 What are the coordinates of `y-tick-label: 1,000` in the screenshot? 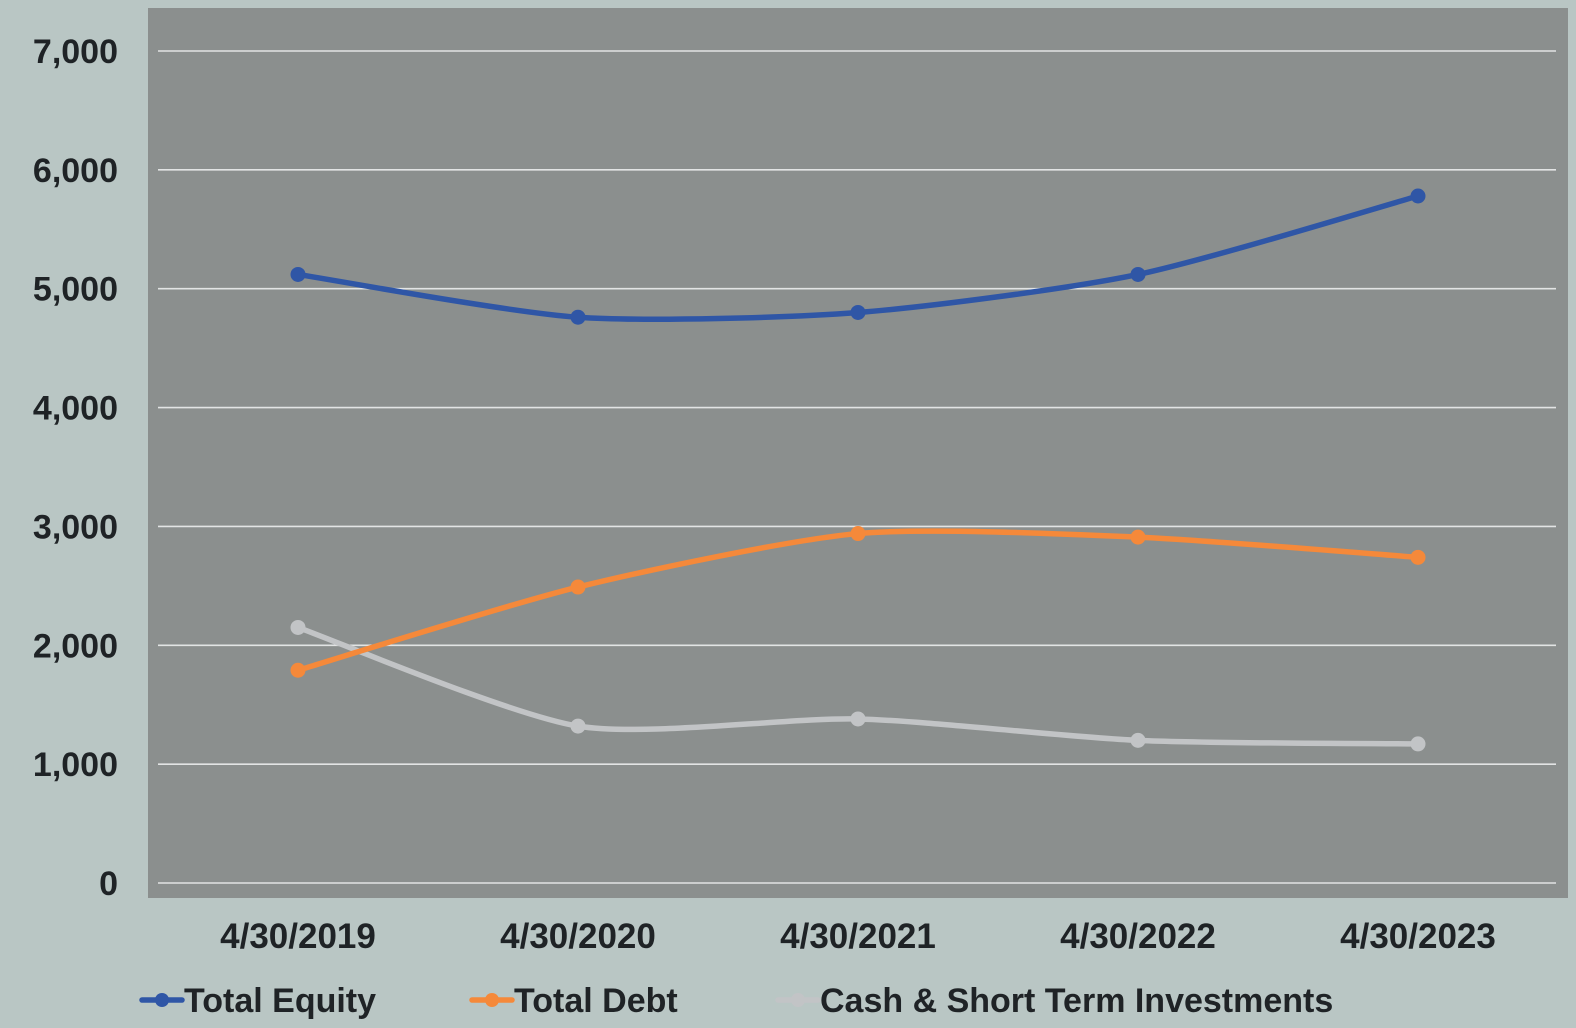 It's located at (75, 765).